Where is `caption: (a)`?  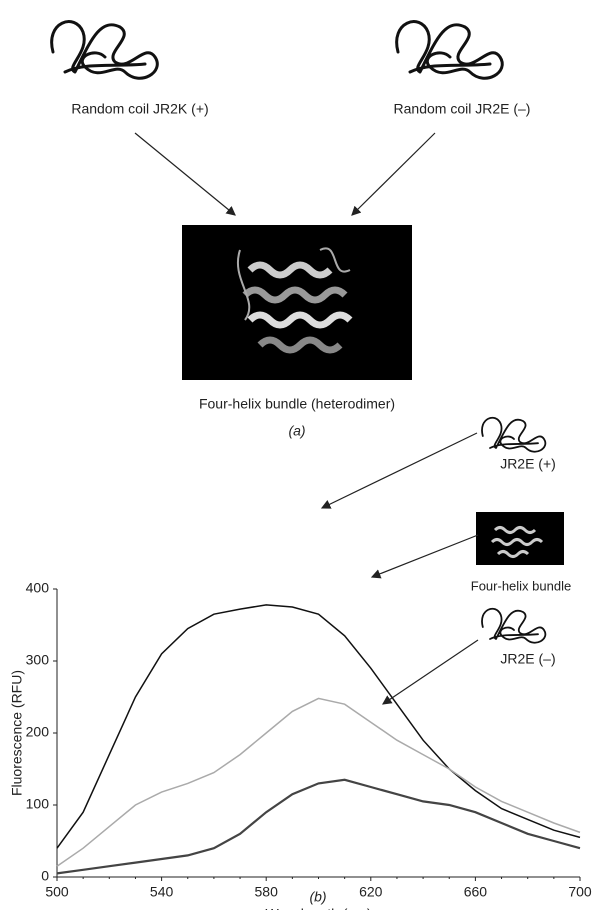
caption: (a) is located at coordinates (296, 431).